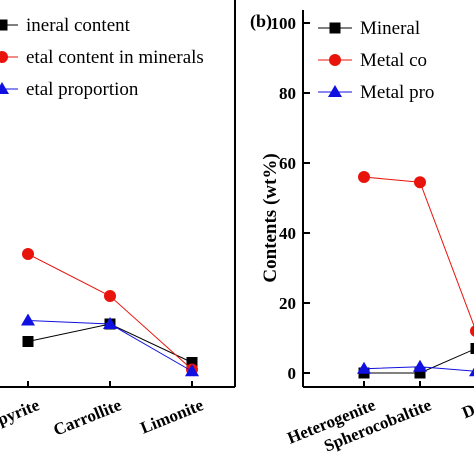 This screenshot has height=474, width=474. Describe the element at coordinates (82, 89) in the screenshot. I see `panel-a-legend-label-2: etal proportion` at that location.